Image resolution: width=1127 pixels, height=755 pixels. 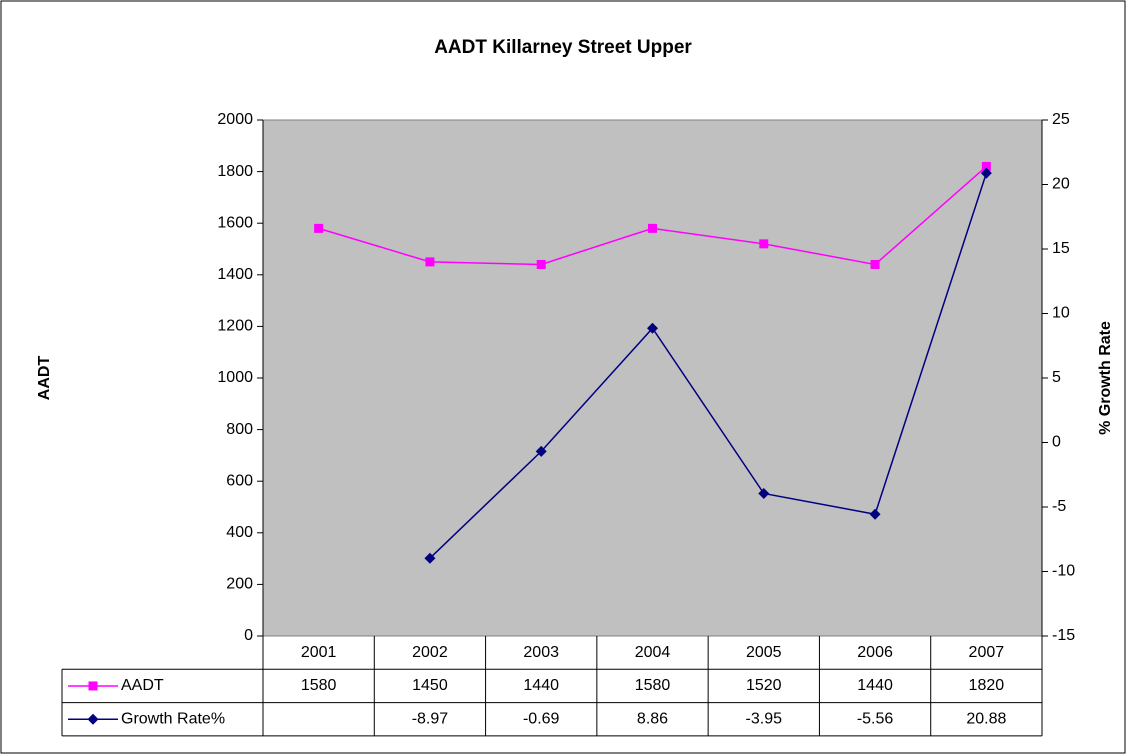 What do you see at coordinates (764, 685) in the screenshot?
I see `table-value: 1520` at bounding box center [764, 685].